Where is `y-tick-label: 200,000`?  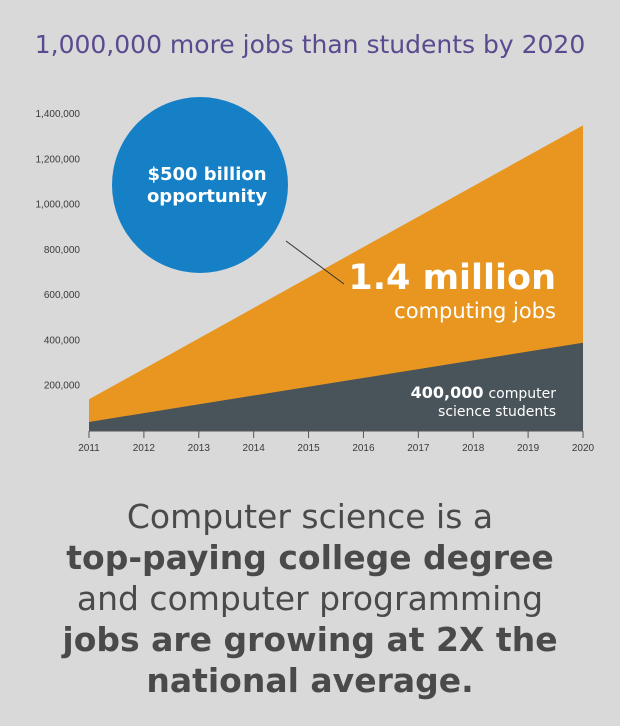 y-tick-label: 200,000 is located at coordinates (62, 386).